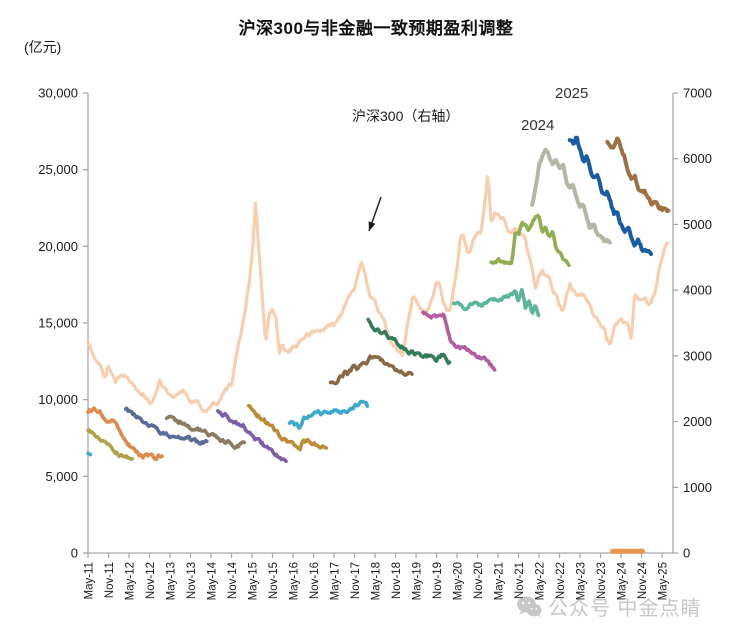 This screenshot has width=752, height=634. I want to click on series-fy-earnings-seagreen, so click(409, 341).